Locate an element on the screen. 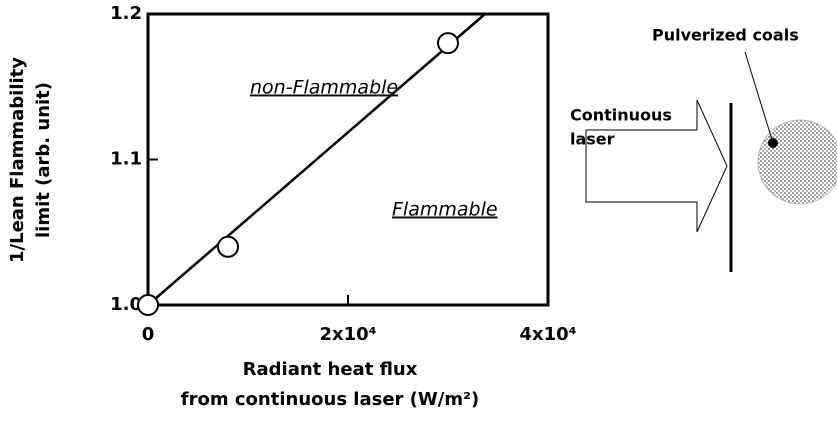  diagram-label: laser is located at coordinates (592, 139).